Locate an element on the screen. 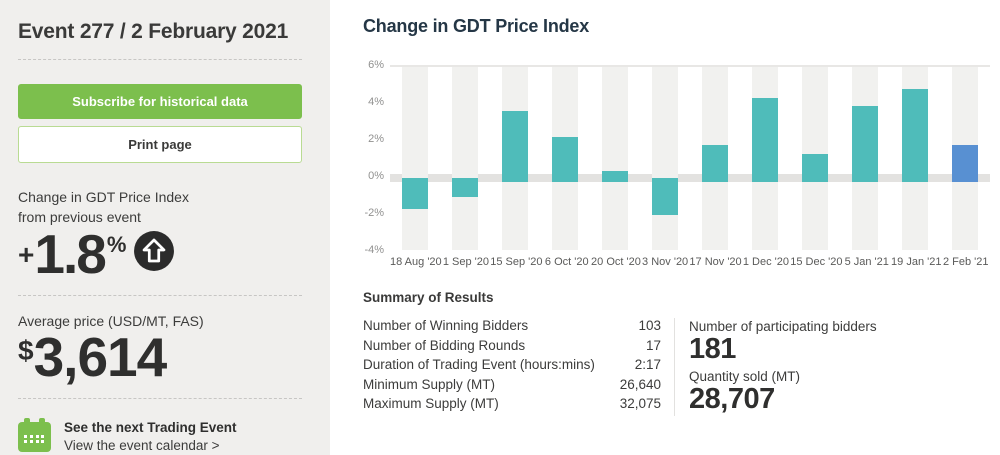 The height and width of the screenshot is (455, 1000). x-tick-label: 5 Jan '21 is located at coordinates (866, 262).